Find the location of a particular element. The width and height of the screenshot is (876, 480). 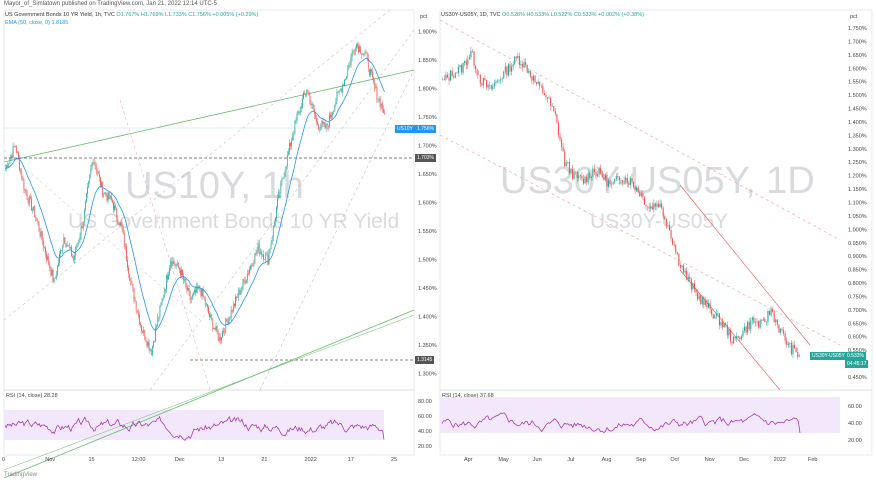

x-tick-label: 2022 is located at coordinates (311, 460).